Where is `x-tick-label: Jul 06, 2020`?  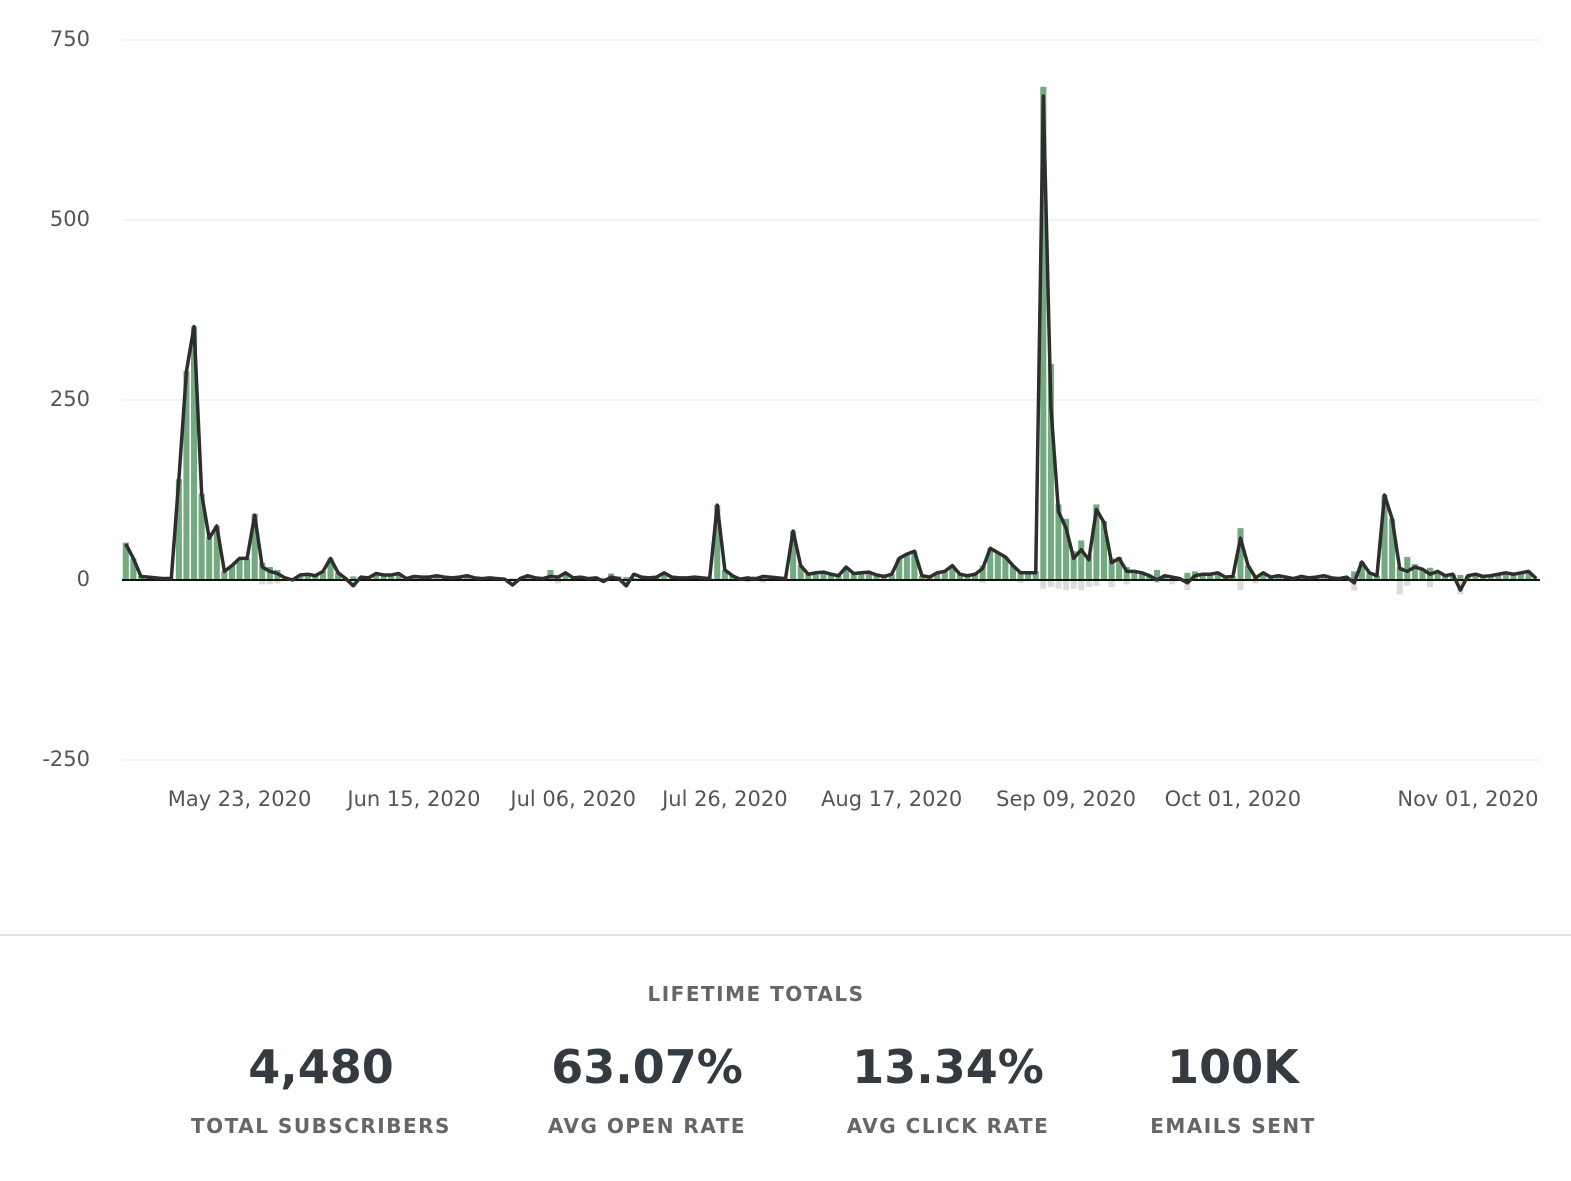 x-tick-label: Jul 06, 2020 is located at coordinates (572, 799).